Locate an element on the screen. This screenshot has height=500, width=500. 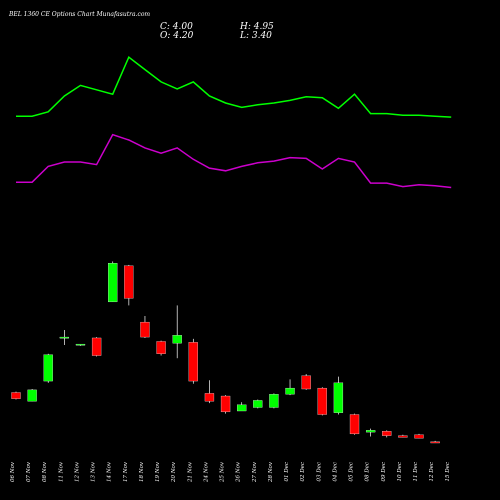
x-tick-label: 11 Dec is located at coordinates (416, 472).